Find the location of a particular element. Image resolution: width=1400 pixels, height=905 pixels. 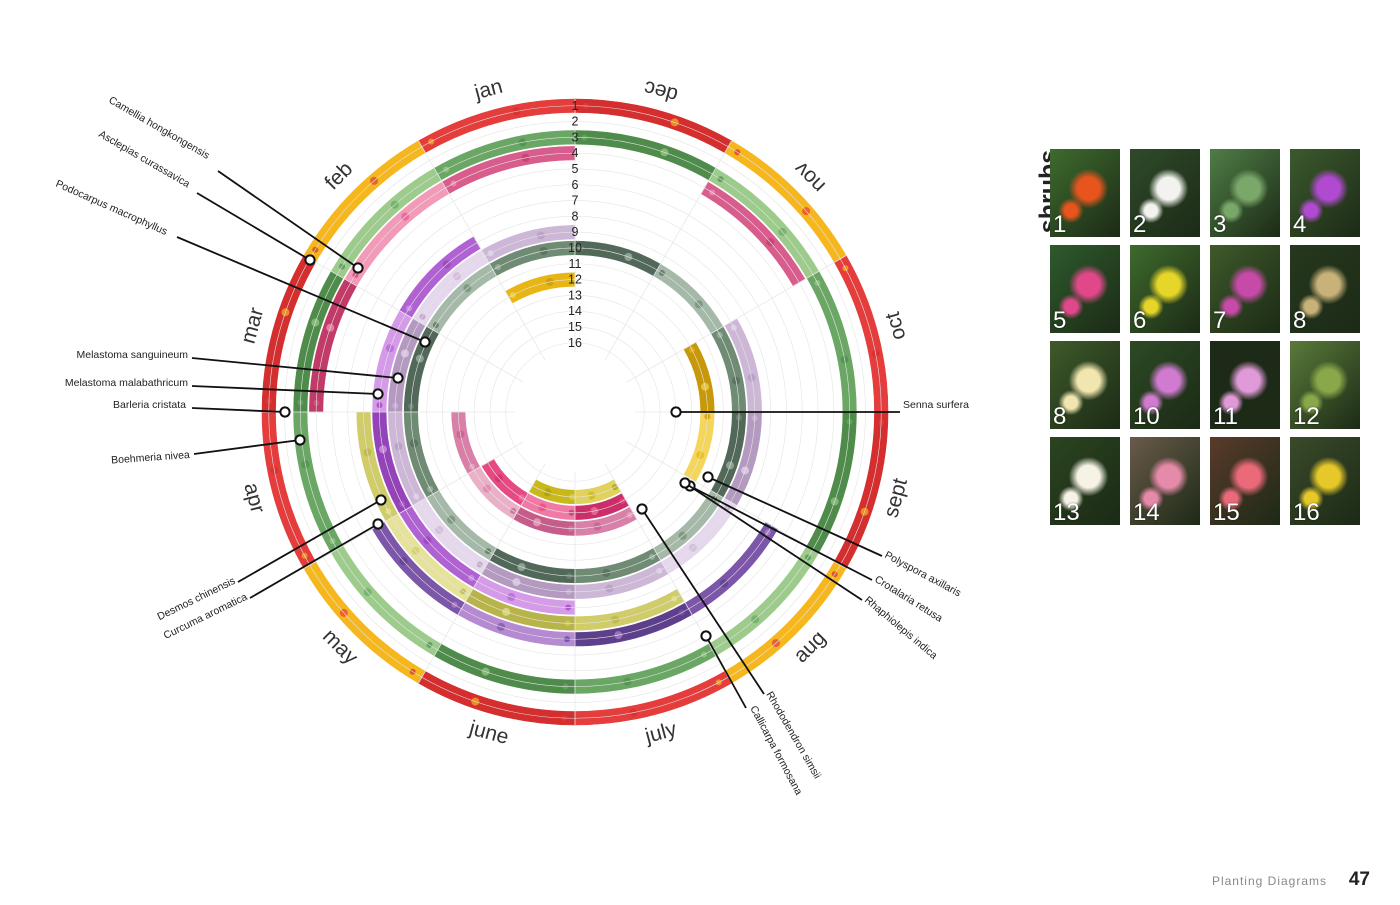

shrub-number: 12 is located at coordinates (1306, 416).